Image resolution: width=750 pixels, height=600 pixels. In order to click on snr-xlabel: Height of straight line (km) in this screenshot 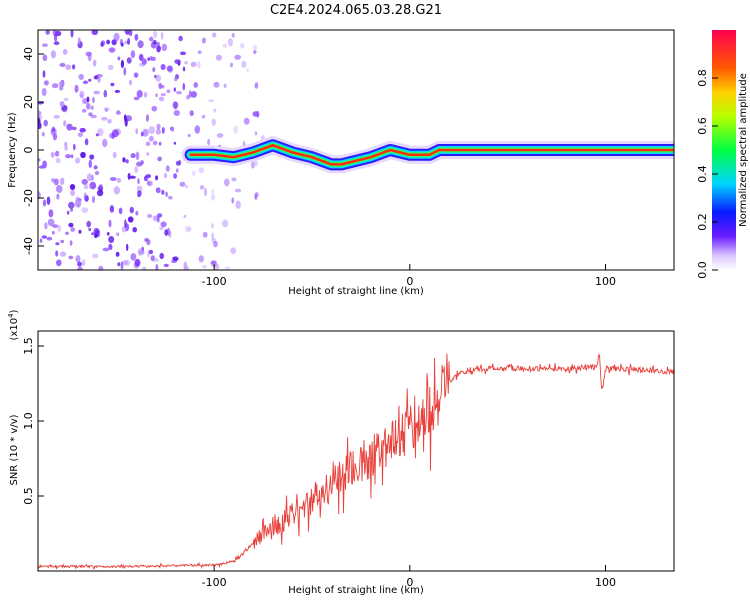, I will do `click(356, 590)`.